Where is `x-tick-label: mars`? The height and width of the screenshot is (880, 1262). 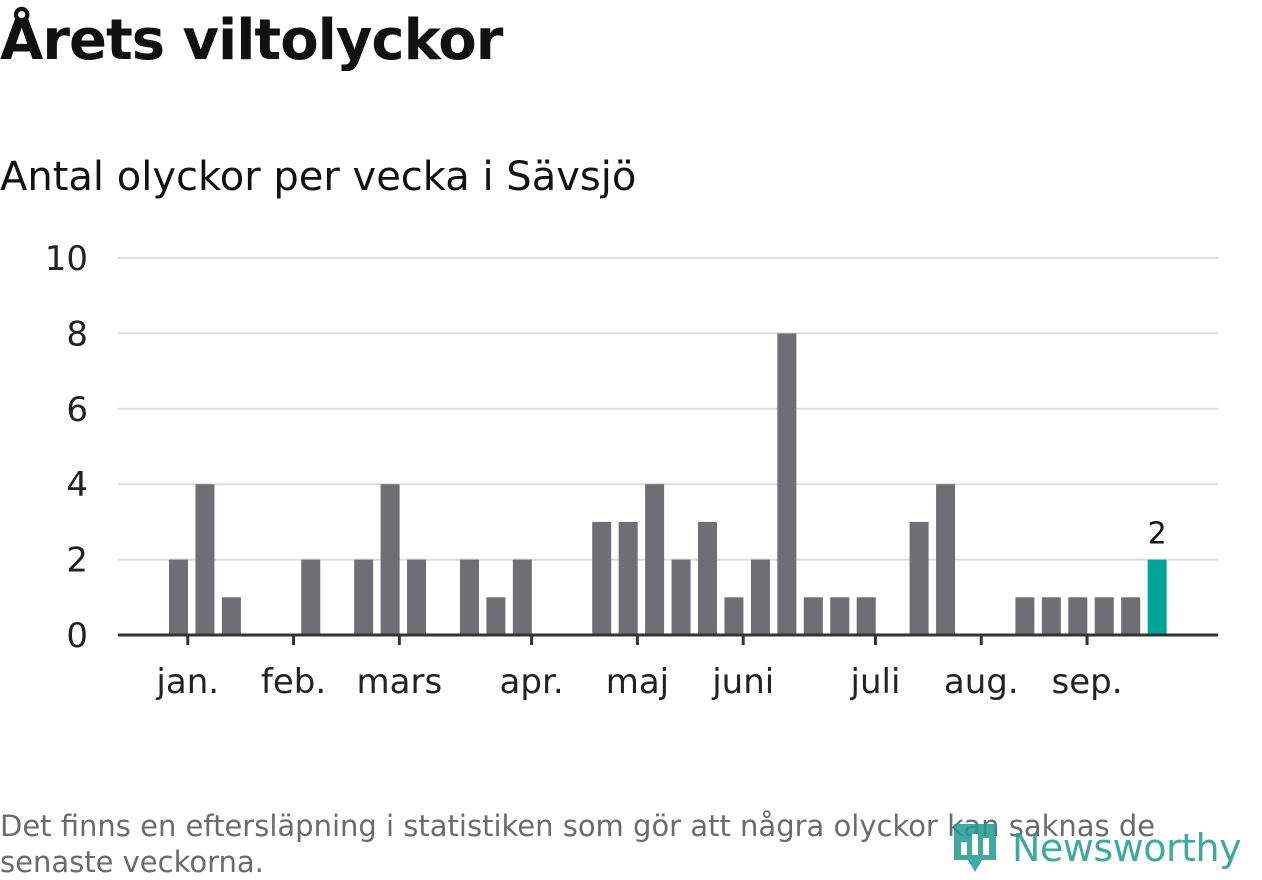 x-tick-label: mars is located at coordinates (400, 682).